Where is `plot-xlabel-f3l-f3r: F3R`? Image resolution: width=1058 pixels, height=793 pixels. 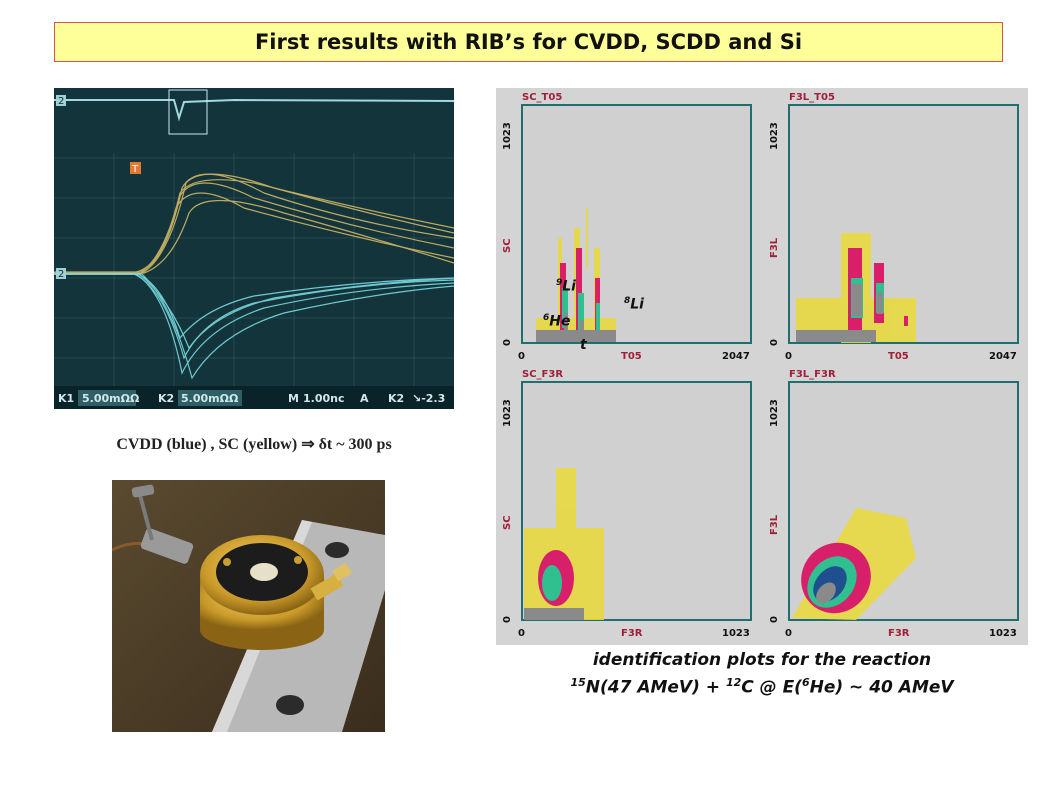 plot-xlabel-f3l-f3r: F3R is located at coordinates (899, 633).